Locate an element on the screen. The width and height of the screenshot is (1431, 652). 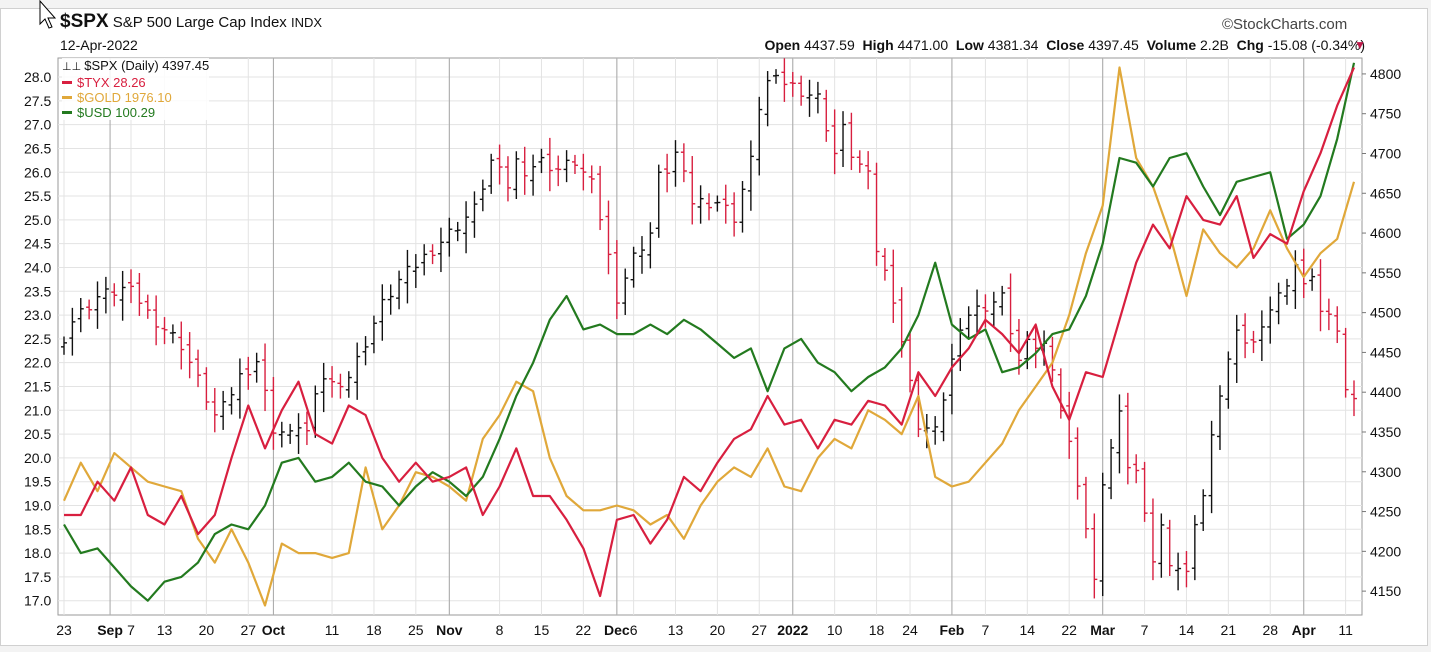
x-axis-tick-label: 22 is located at coordinates (1069, 630).